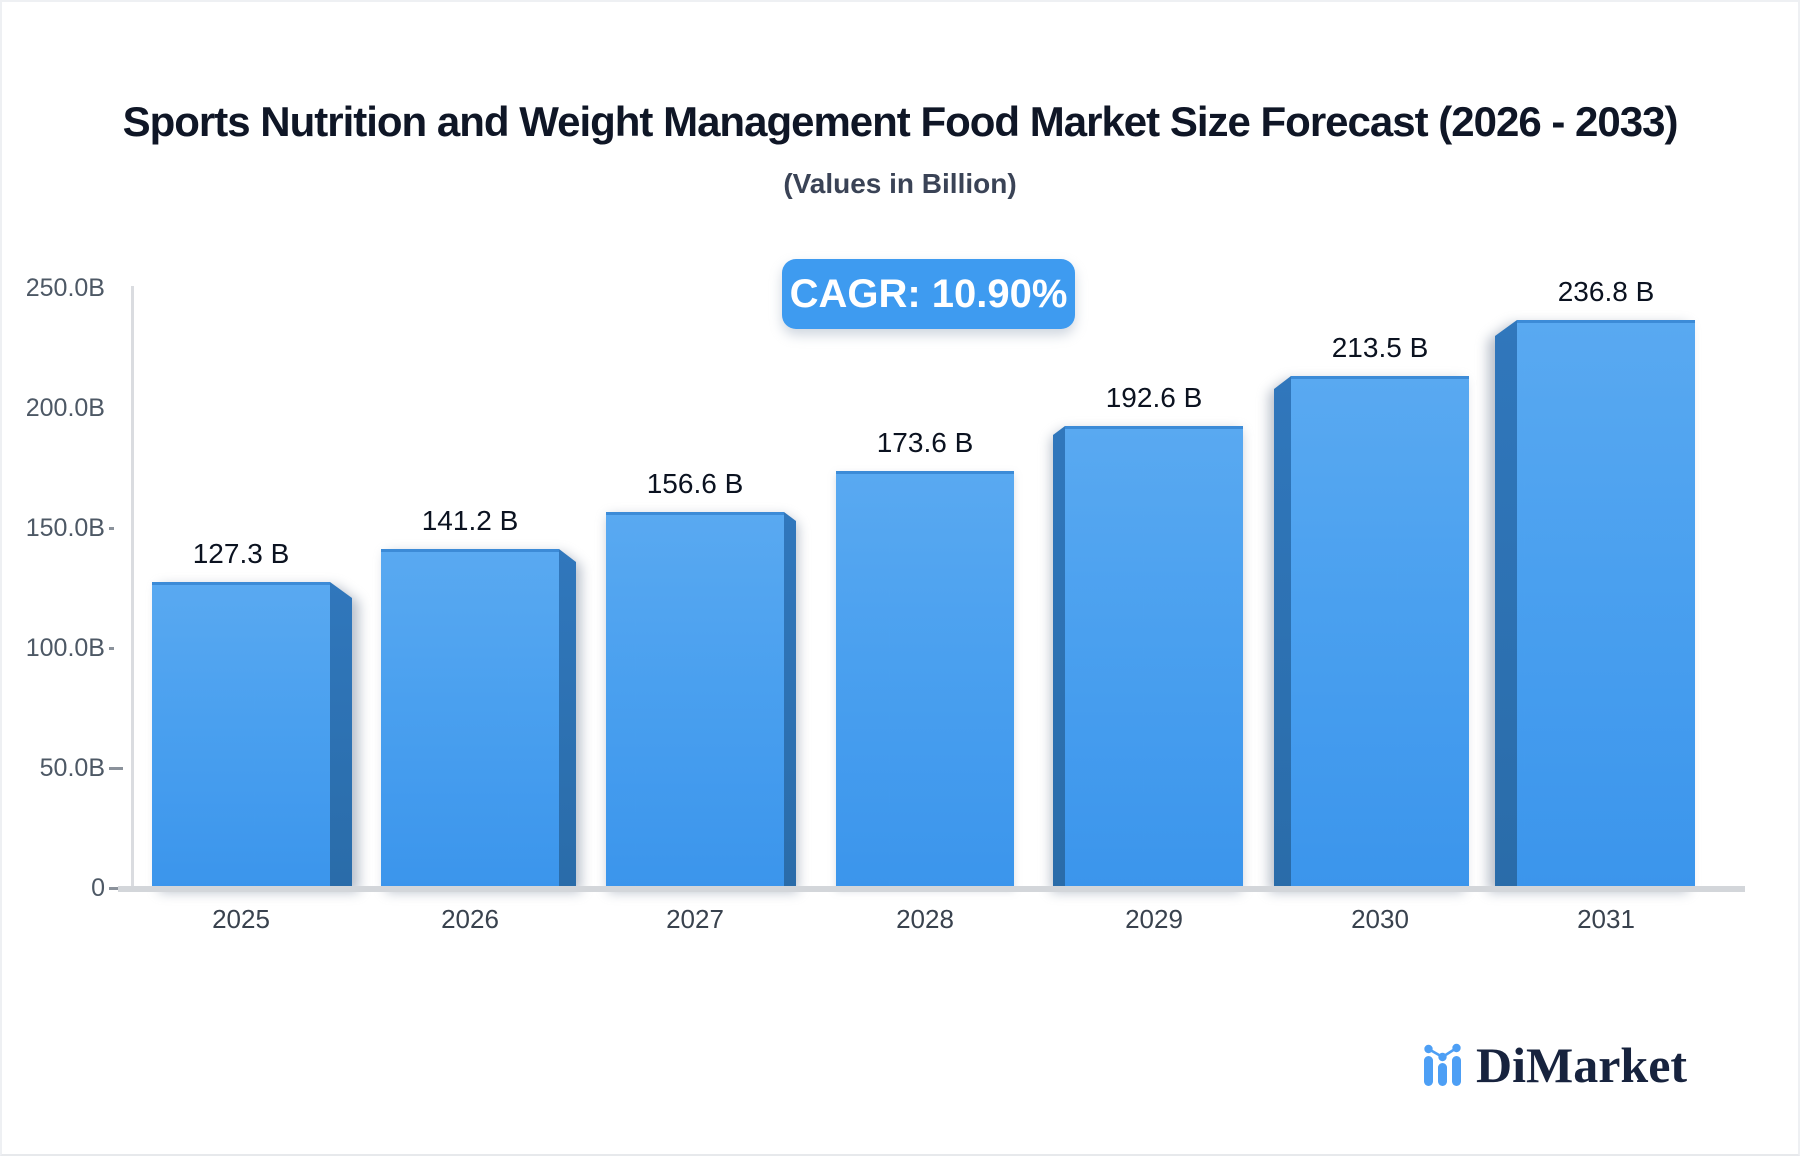 Image resolution: width=1800 pixels, height=1156 pixels. Describe the element at coordinates (65, 648) in the screenshot. I see `y-axis-tick-label: 100.0B` at that location.